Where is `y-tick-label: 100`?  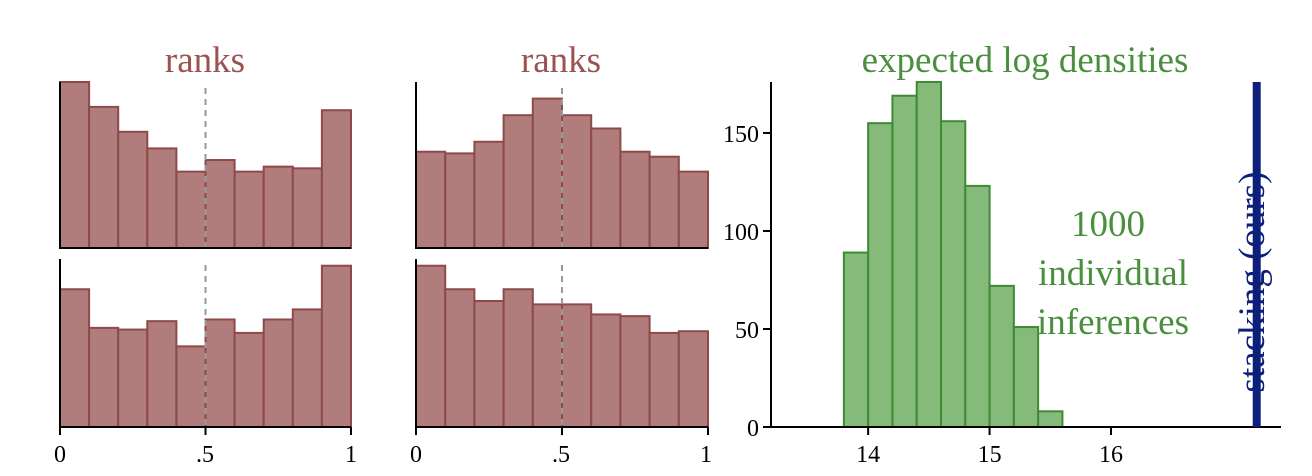 y-tick-label: 100 is located at coordinates (741, 233).